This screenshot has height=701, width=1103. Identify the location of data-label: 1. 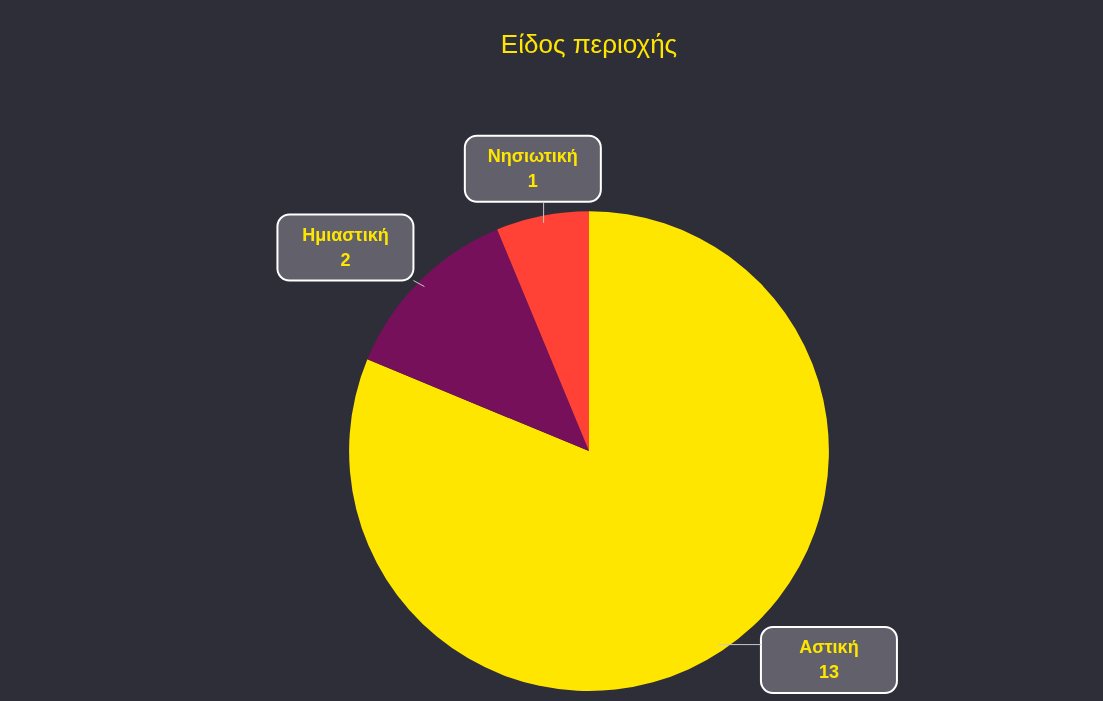
(532, 180).